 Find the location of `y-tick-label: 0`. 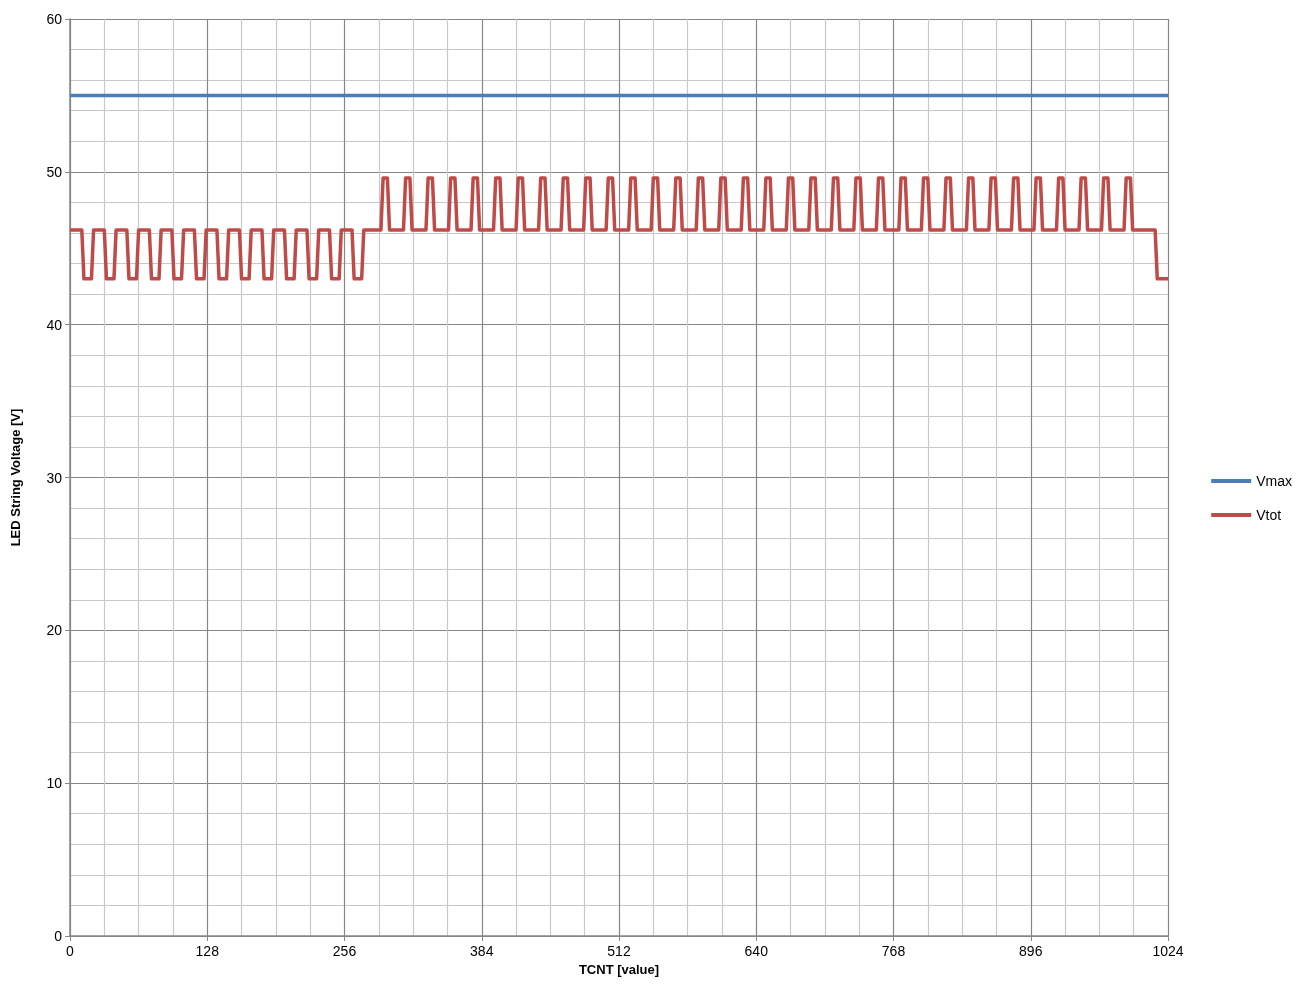

y-tick-label: 0 is located at coordinates (58, 936).